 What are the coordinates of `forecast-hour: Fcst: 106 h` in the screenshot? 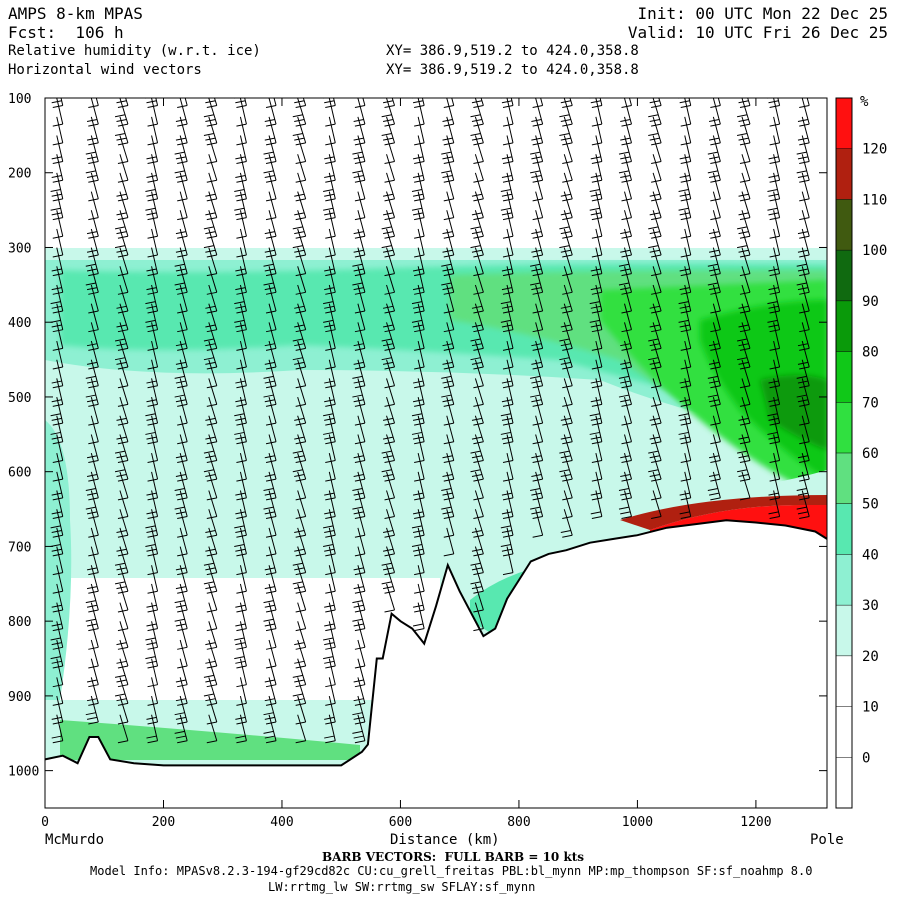 It's located at (66, 32).